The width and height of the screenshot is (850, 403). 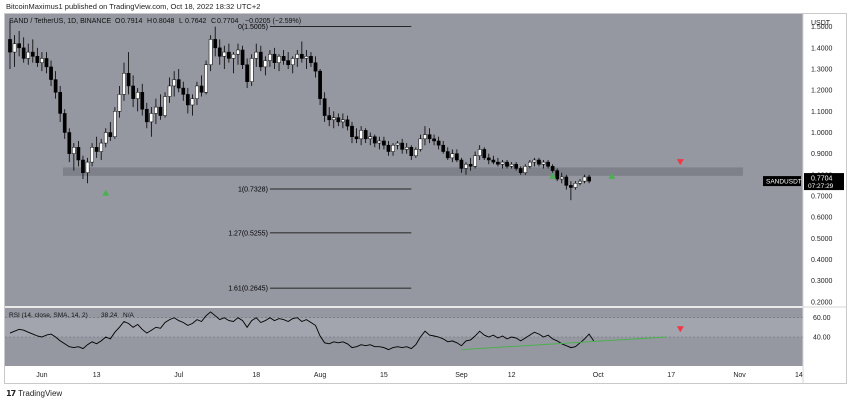 What do you see at coordinates (60, 21) in the screenshot?
I see `symbol-label: SAND / TetherUS, 1D, BINANCE` at bounding box center [60, 21].